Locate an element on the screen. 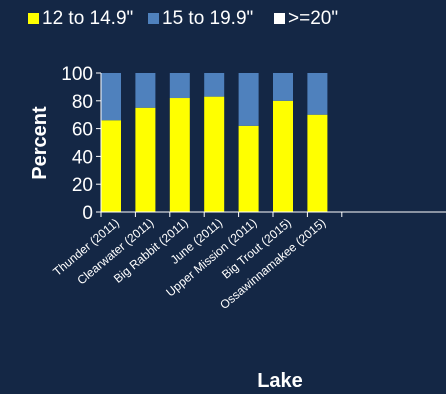  y-tick-label: 60 is located at coordinates (82, 130).